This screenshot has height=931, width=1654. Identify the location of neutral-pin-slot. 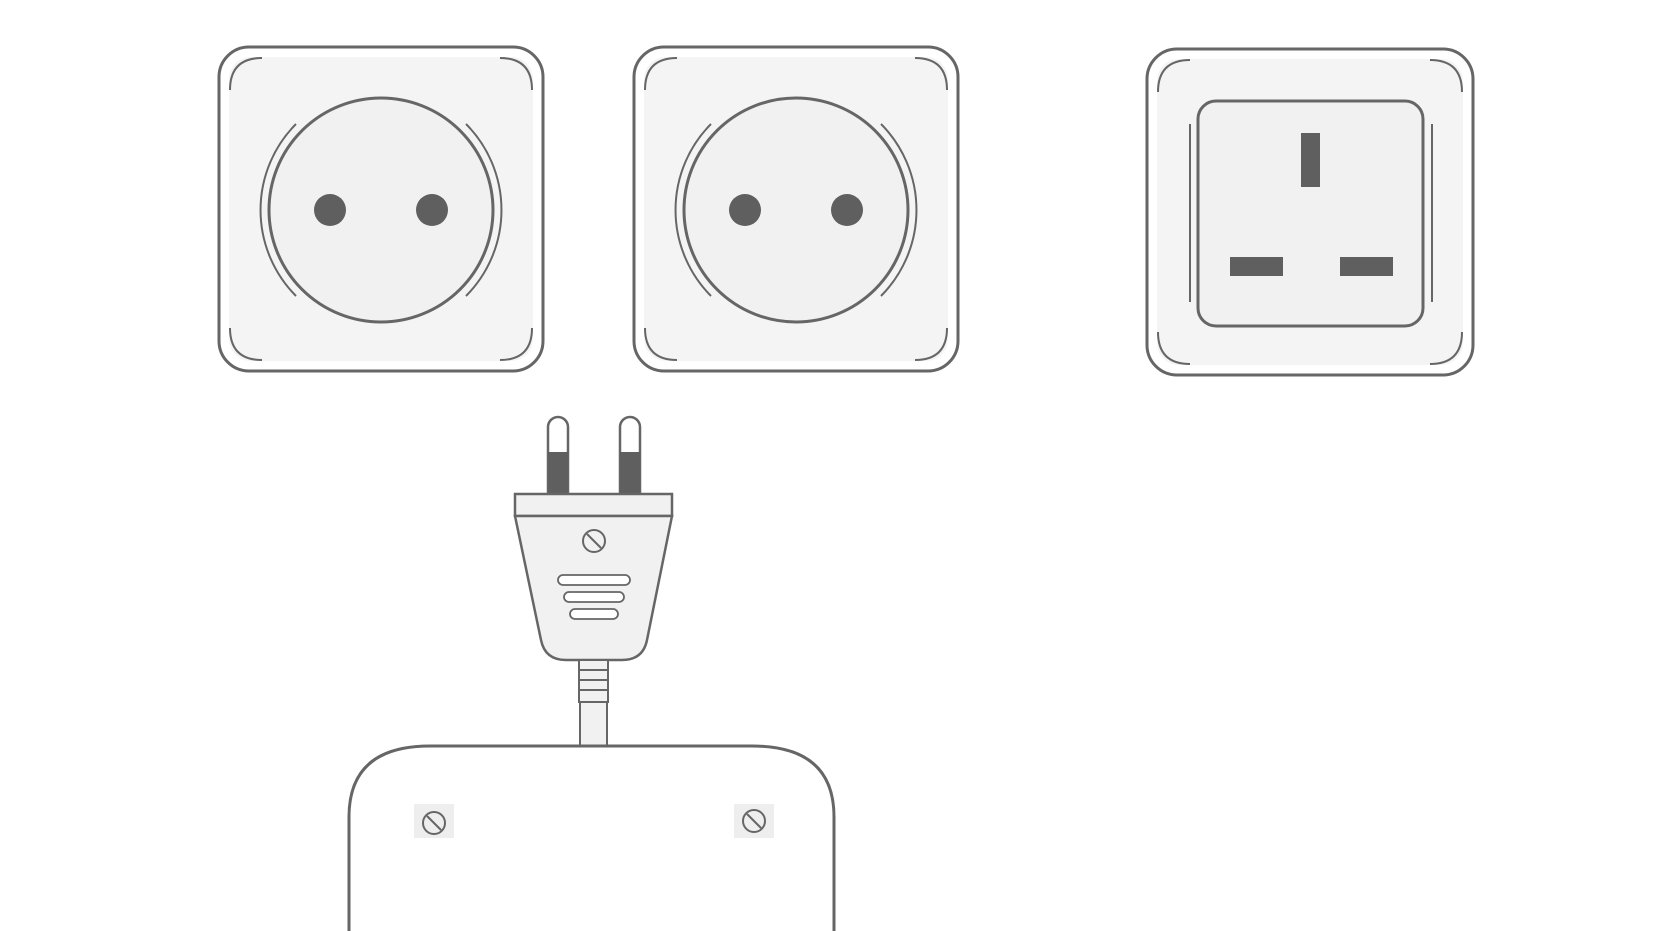
(1366, 266).